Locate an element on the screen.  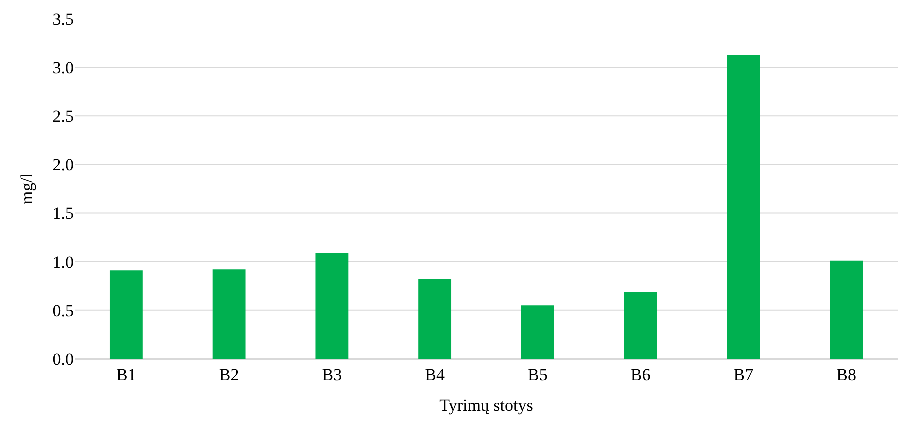
y-tick-label: 2.0 is located at coordinates (63, 165).